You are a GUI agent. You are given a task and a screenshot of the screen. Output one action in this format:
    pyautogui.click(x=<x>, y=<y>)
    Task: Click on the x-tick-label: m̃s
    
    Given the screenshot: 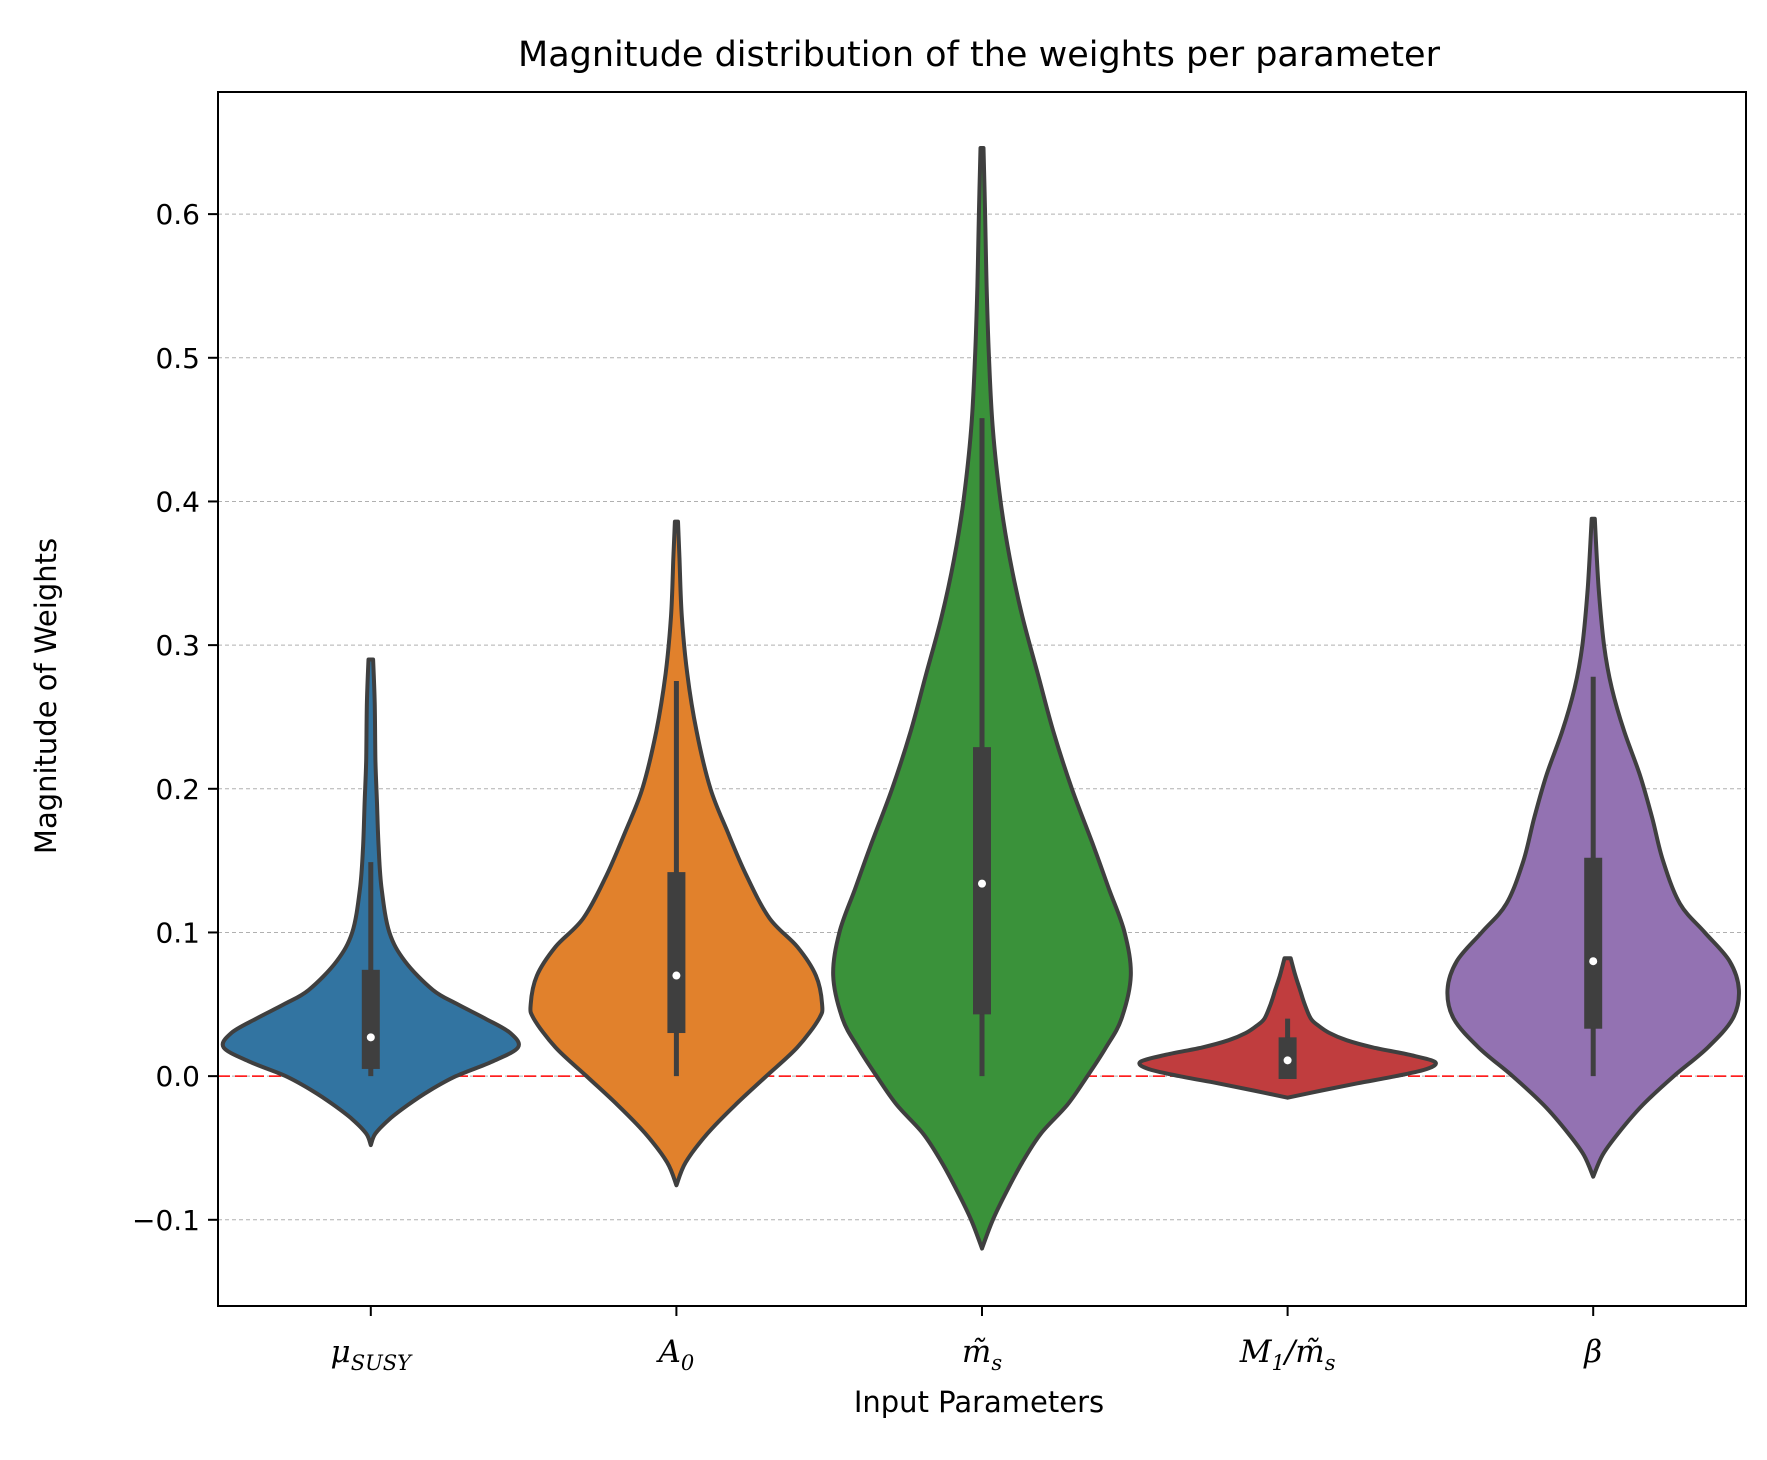 What is the action you would take?
    pyautogui.click(x=982, y=1354)
    